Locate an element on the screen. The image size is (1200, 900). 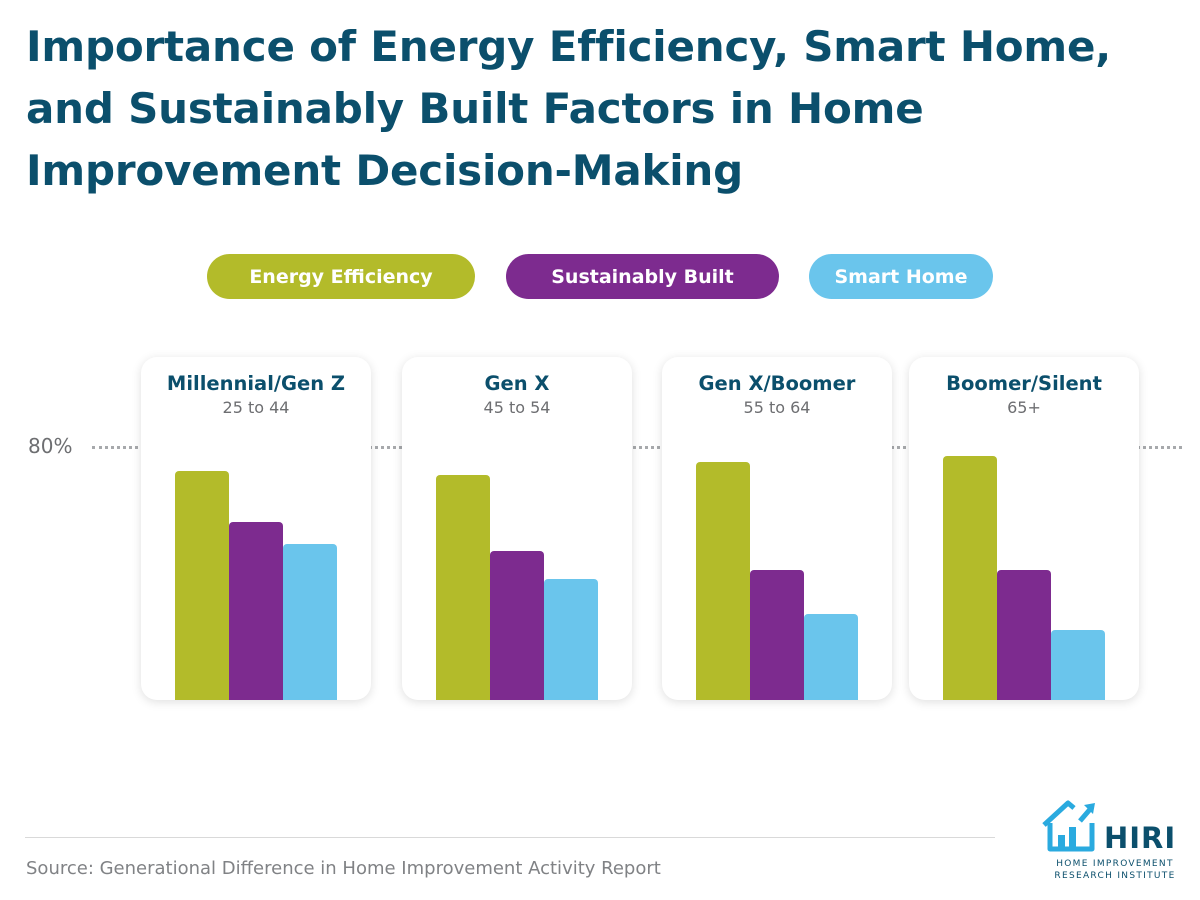
panel-millennial-gen-z: Millennial/Gen Z 25 to 44 is located at coordinates (256, 528).